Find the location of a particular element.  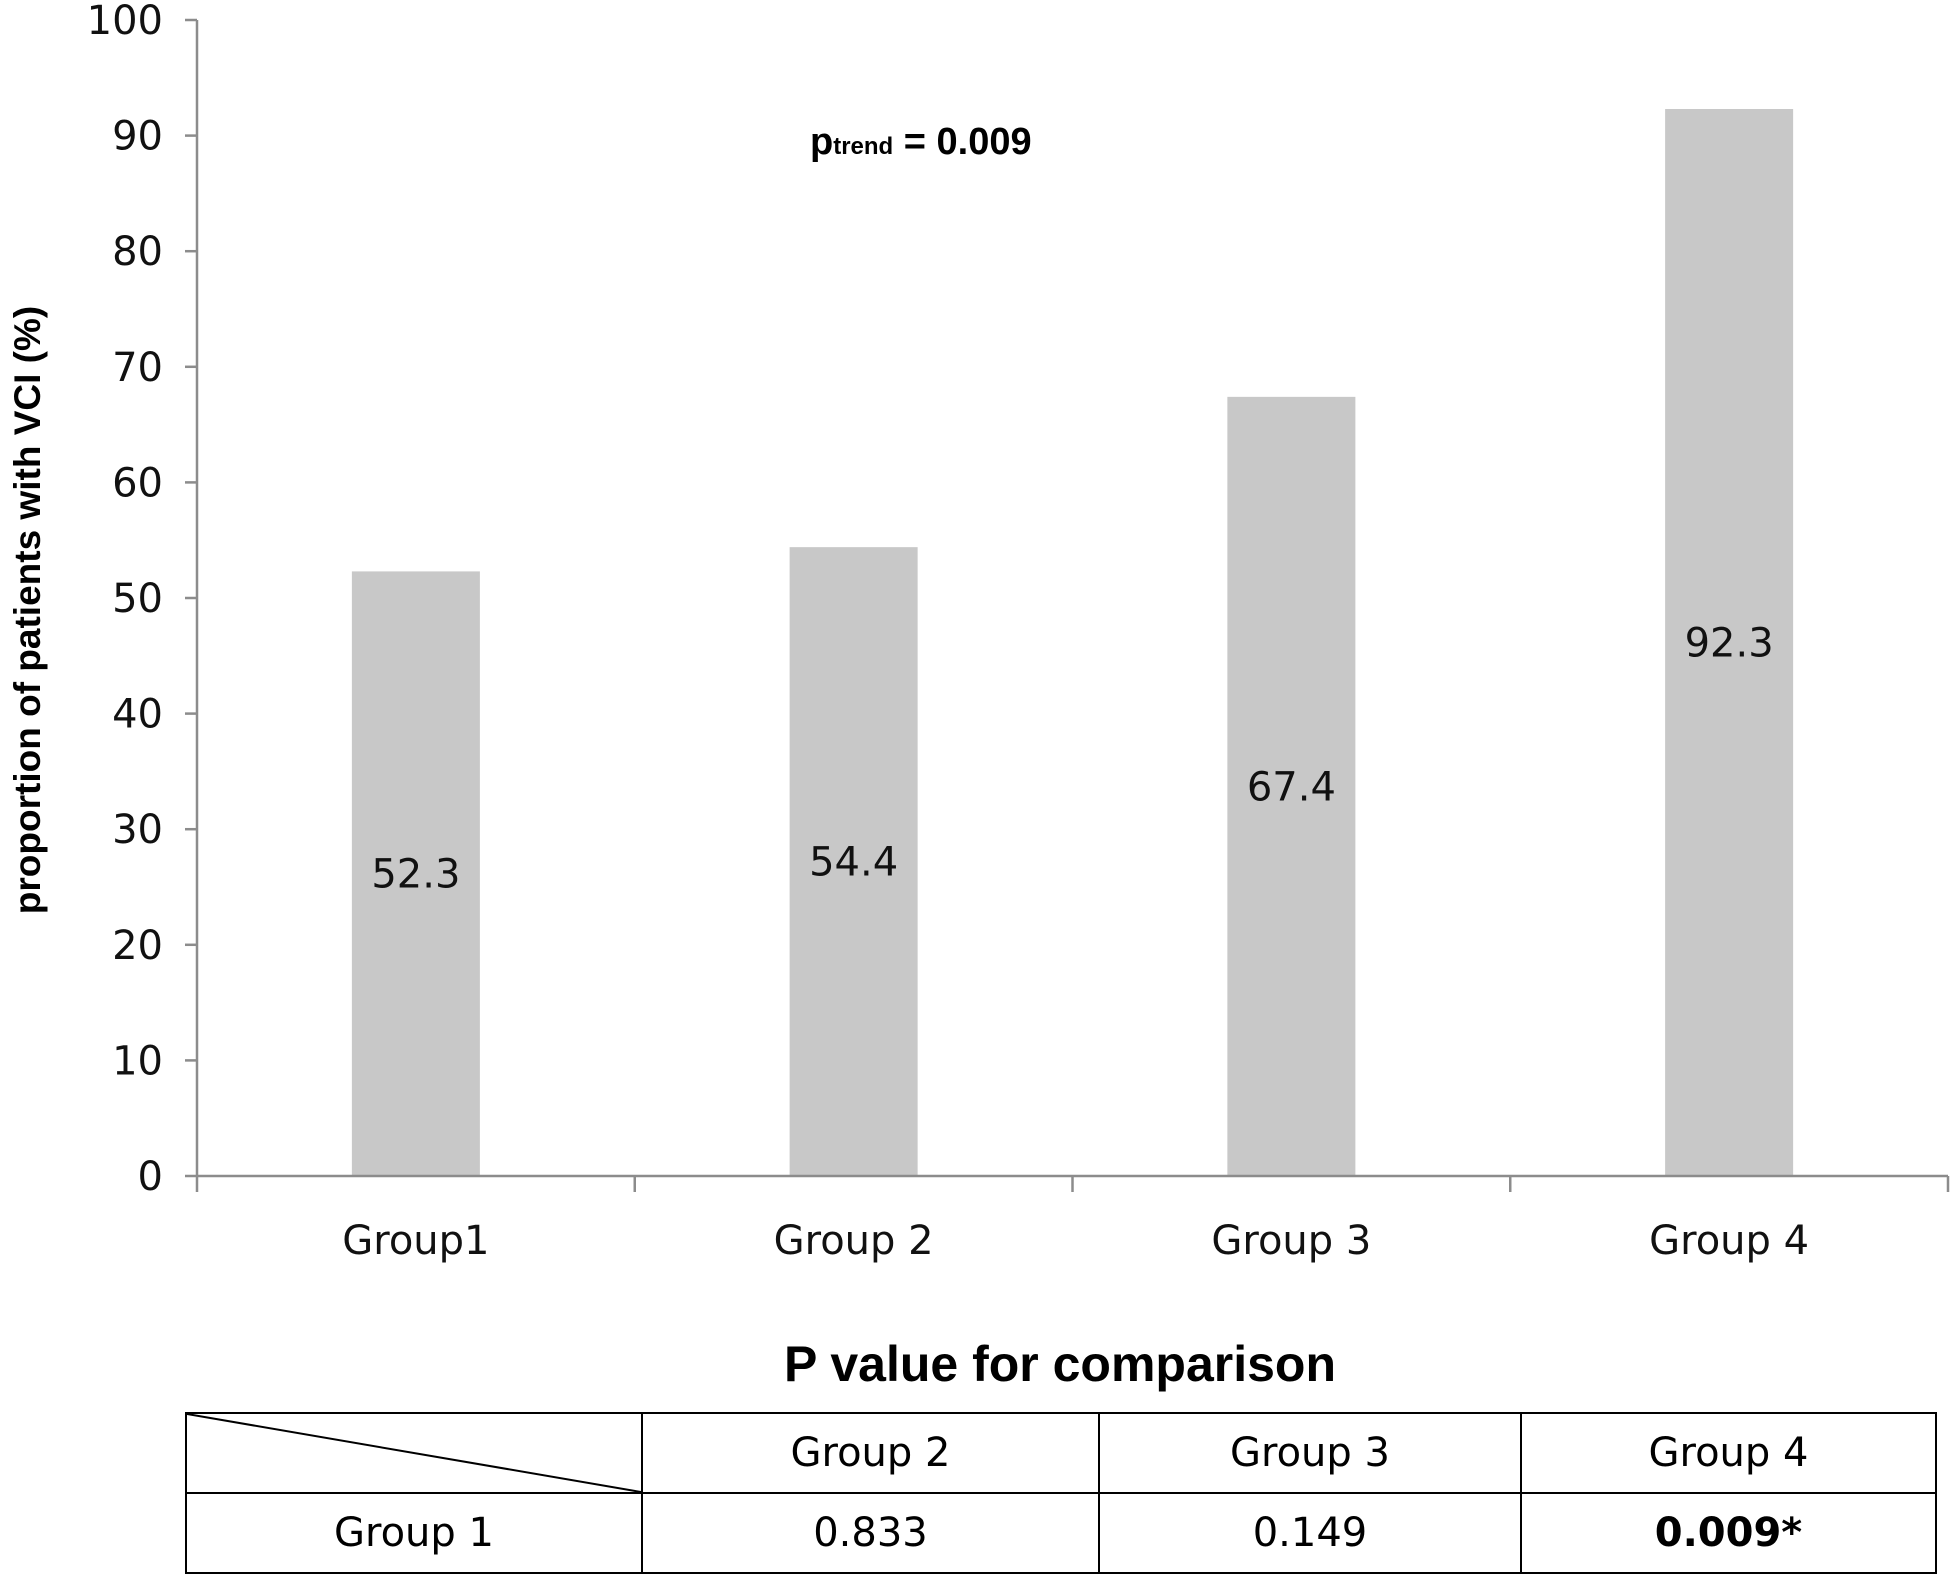

table-cell-group1-vs-group4: 0.009* is located at coordinates (1728, 1533).